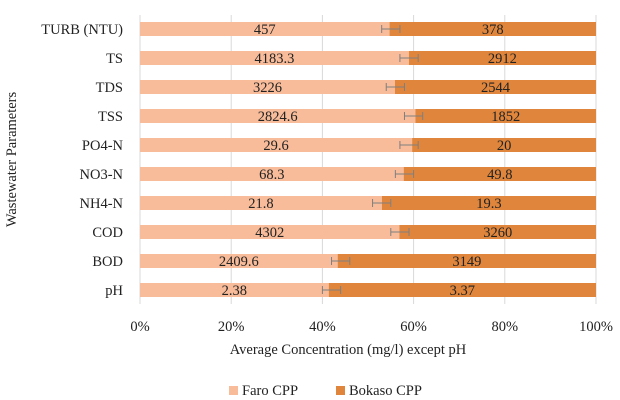 Image resolution: width=620 pixels, height=400 pixels. What do you see at coordinates (270, 391) in the screenshot?
I see `legend-label: Faro CPP` at bounding box center [270, 391].